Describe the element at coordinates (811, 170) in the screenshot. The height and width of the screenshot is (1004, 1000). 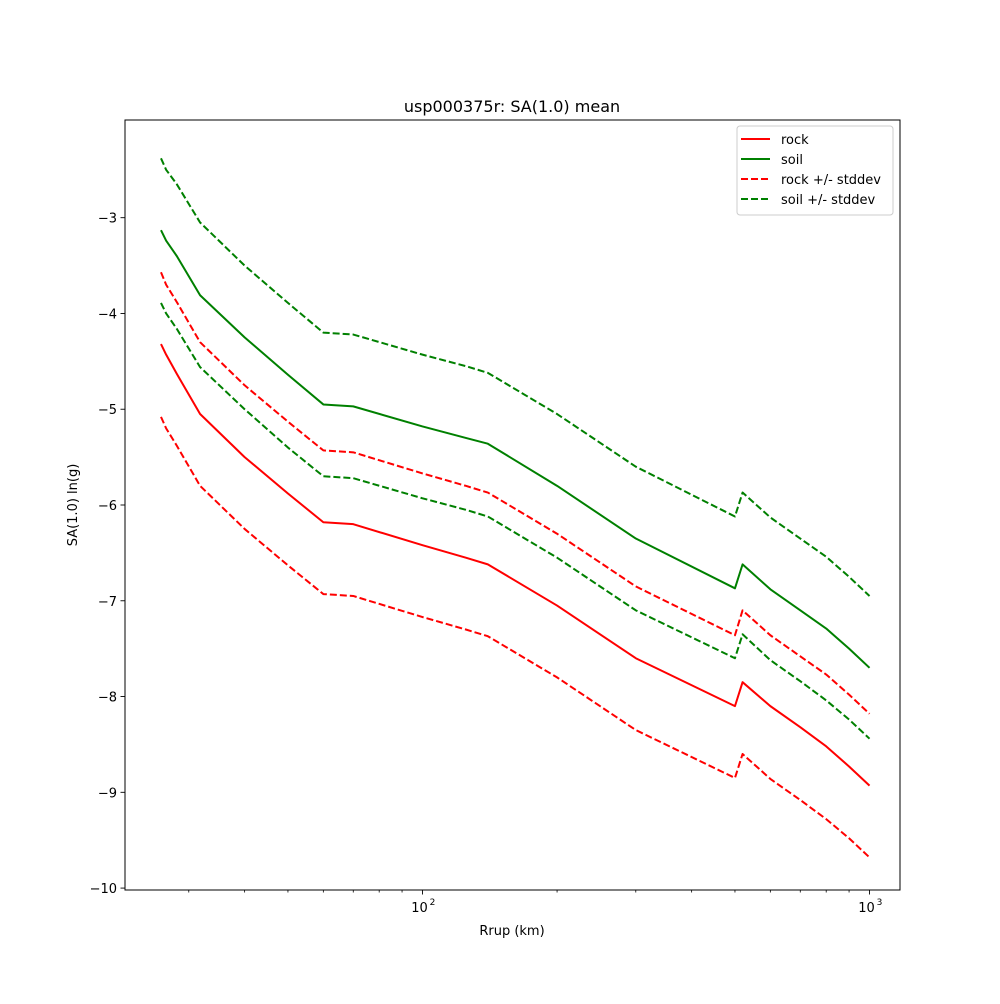
I see `legend-entries: rock soil rock +/- stddev soil +/- stddev` at that location.